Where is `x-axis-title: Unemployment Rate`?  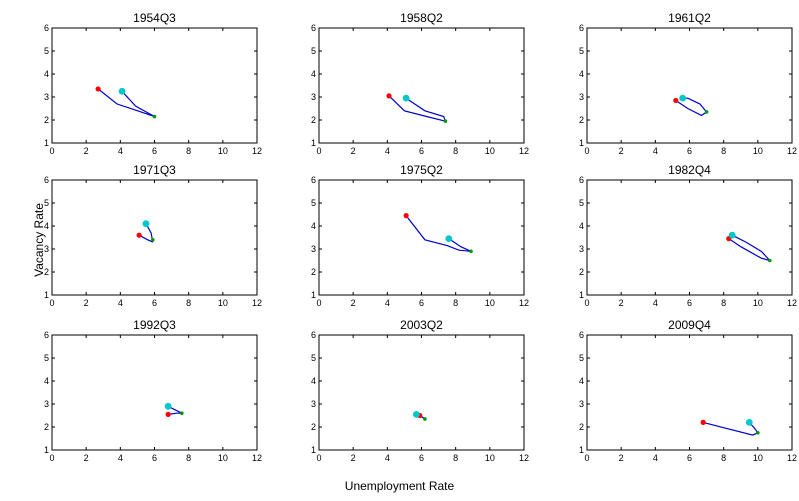 x-axis-title: Unemployment Rate is located at coordinates (399, 486).